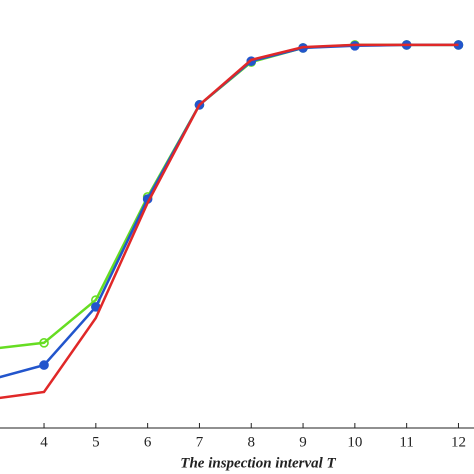  I want to click on x-tick-label: 11, so click(406, 442).